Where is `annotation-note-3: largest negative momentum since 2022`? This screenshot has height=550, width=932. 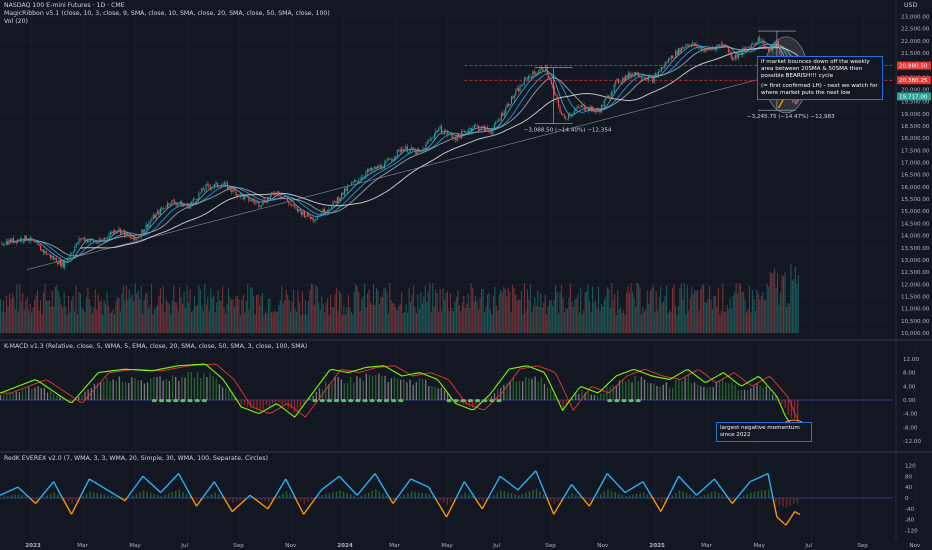 annotation-note-3: largest negative momentum since 2022 is located at coordinates (760, 431).